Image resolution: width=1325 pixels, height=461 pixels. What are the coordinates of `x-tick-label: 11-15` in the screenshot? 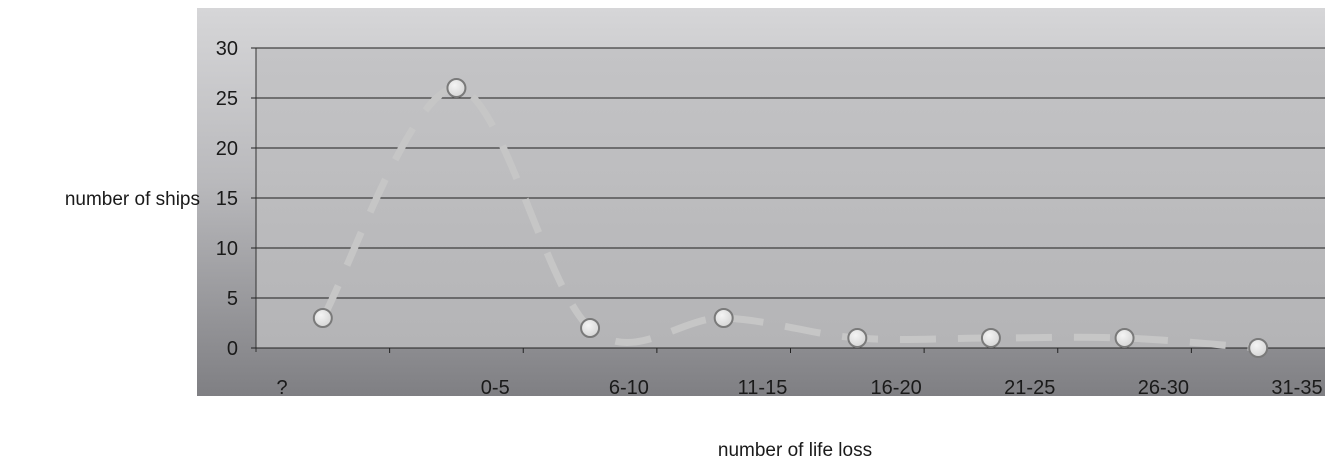 It's located at (763, 388).